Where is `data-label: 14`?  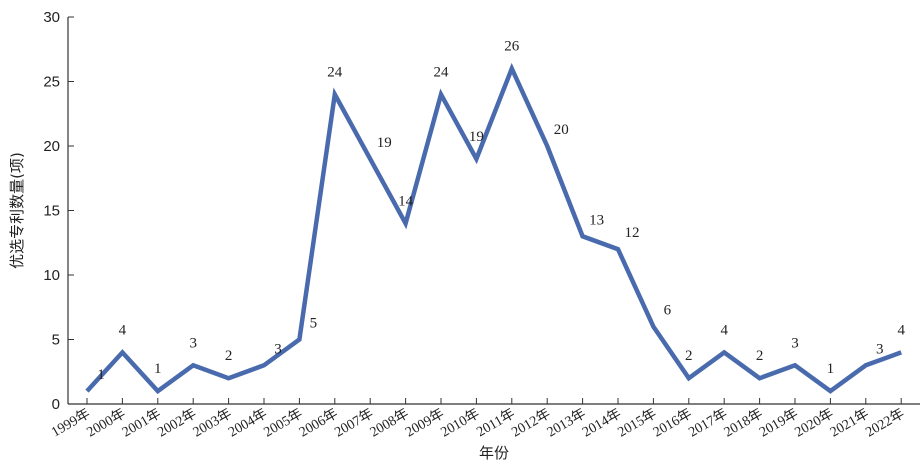 data-label: 14 is located at coordinates (406, 201).